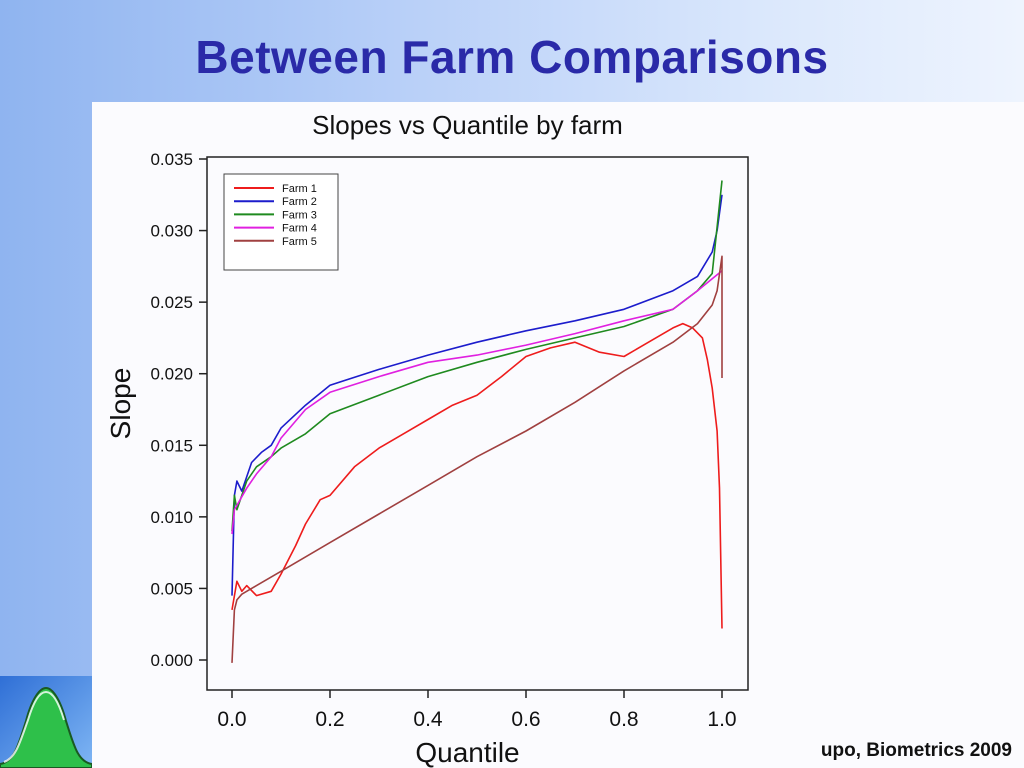  What do you see at coordinates (299, 202) in the screenshot?
I see `legend-entry: Farm 2` at bounding box center [299, 202].